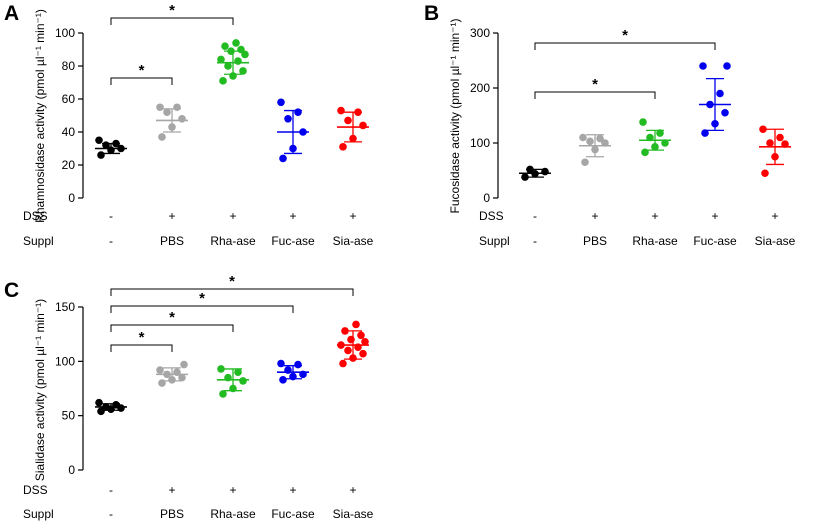  What do you see at coordinates (172, 514) in the screenshot?
I see `suppl-category-label: PBS` at bounding box center [172, 514].